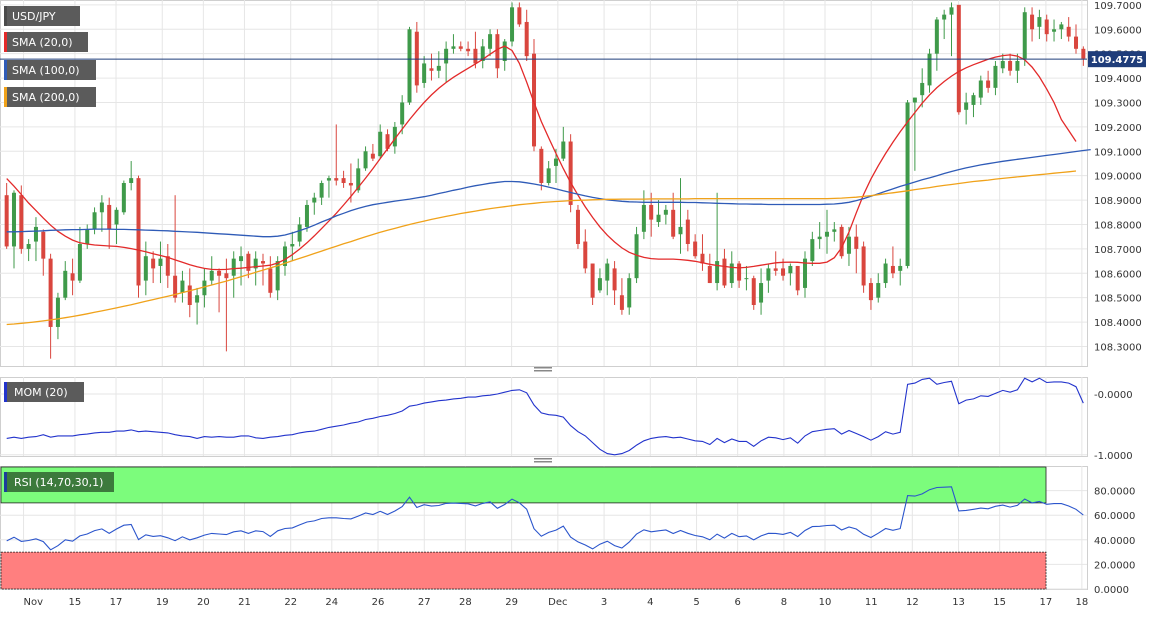 The image size is (1158, 618). Describe the element at coordinates (42, 16) in the screenshot. I see `legend-symbol: USD/JPY` at that location.